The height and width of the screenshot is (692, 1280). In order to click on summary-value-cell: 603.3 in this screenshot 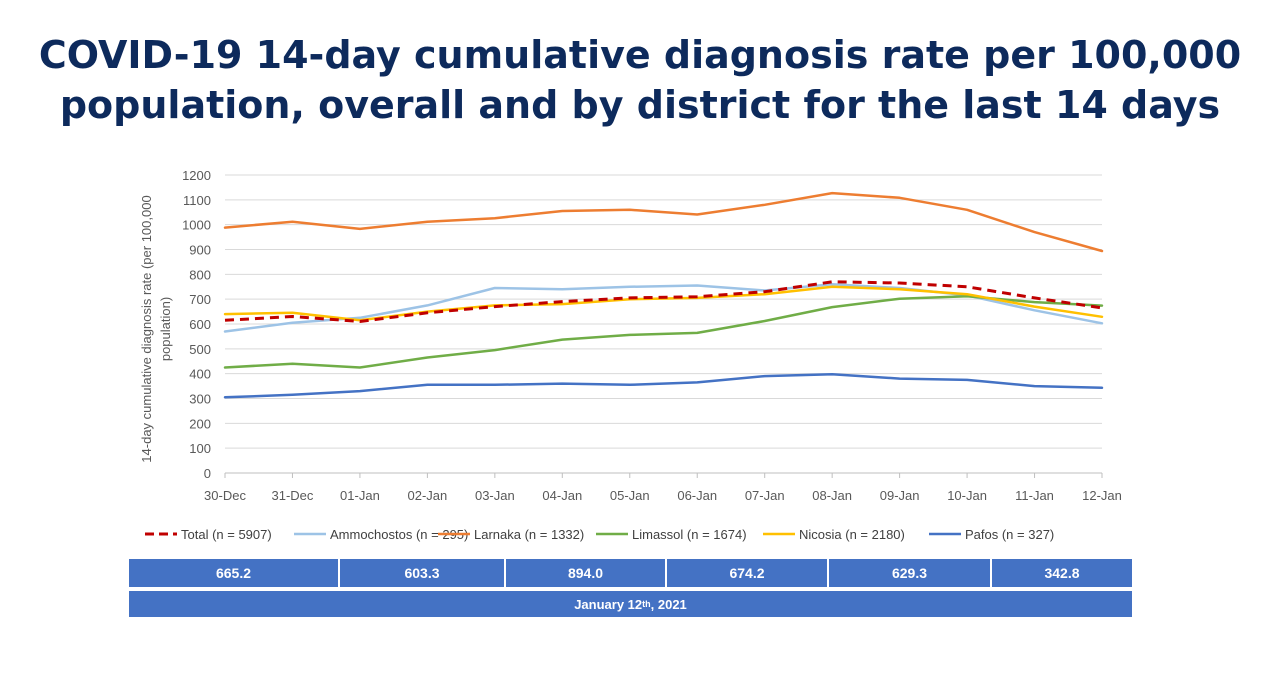, I will do `click(423, 573)`.